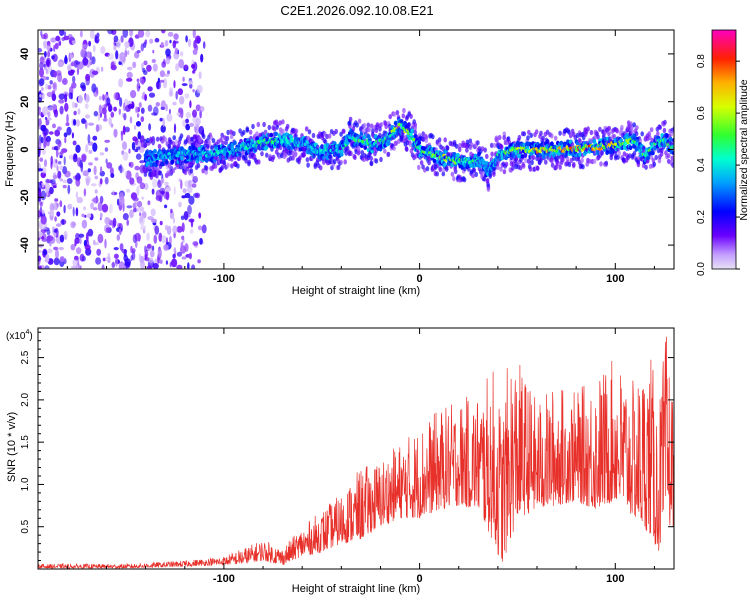  What do you see at coordinates (25, 149) in the screenshot?
I see `spectrogram-y-tick-label: 0` at bounding box center [25, 149].